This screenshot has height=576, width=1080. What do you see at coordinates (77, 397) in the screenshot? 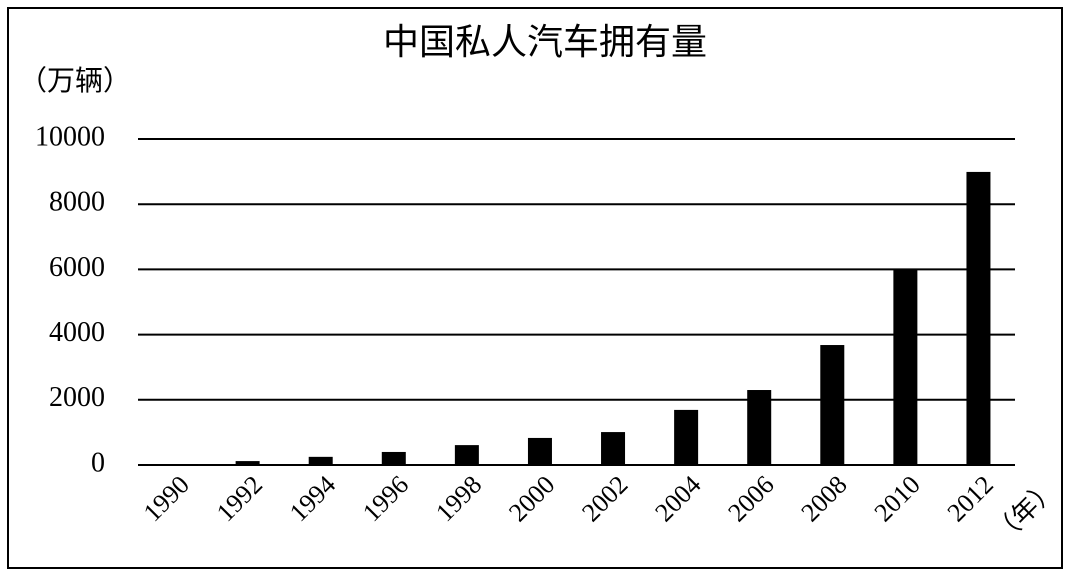
I see `y-tick-label: 2000` at bounding box center [77, 397].